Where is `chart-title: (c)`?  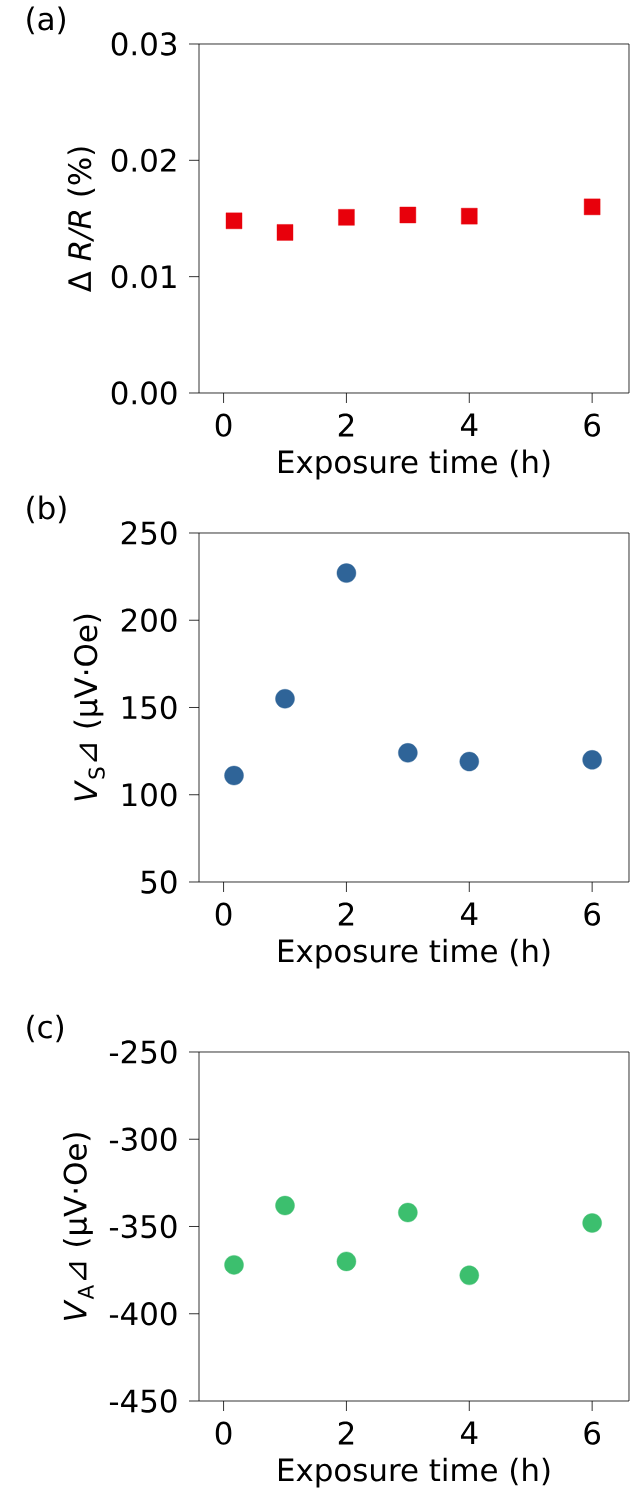 chart-title: (c) is located at coordinates (45, 1028).